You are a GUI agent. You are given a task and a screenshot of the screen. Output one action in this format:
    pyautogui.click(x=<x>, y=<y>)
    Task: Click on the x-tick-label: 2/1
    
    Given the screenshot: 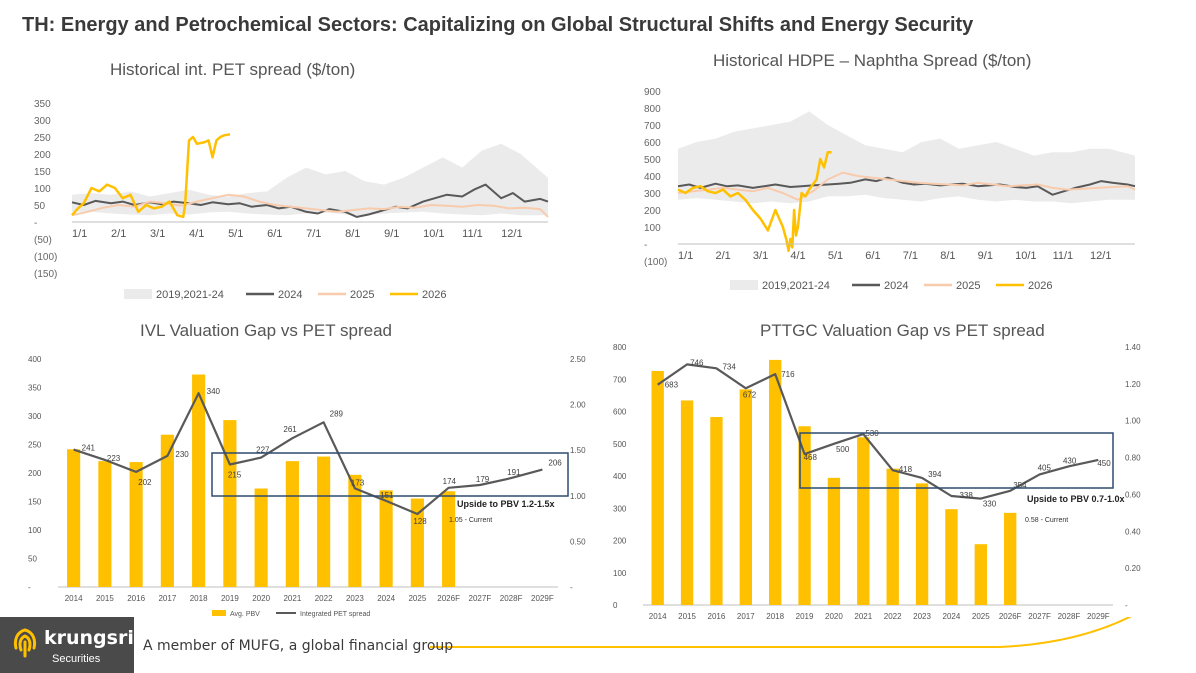 What is the action you would take?
    pyautogui.click(x=118, y=234)
    